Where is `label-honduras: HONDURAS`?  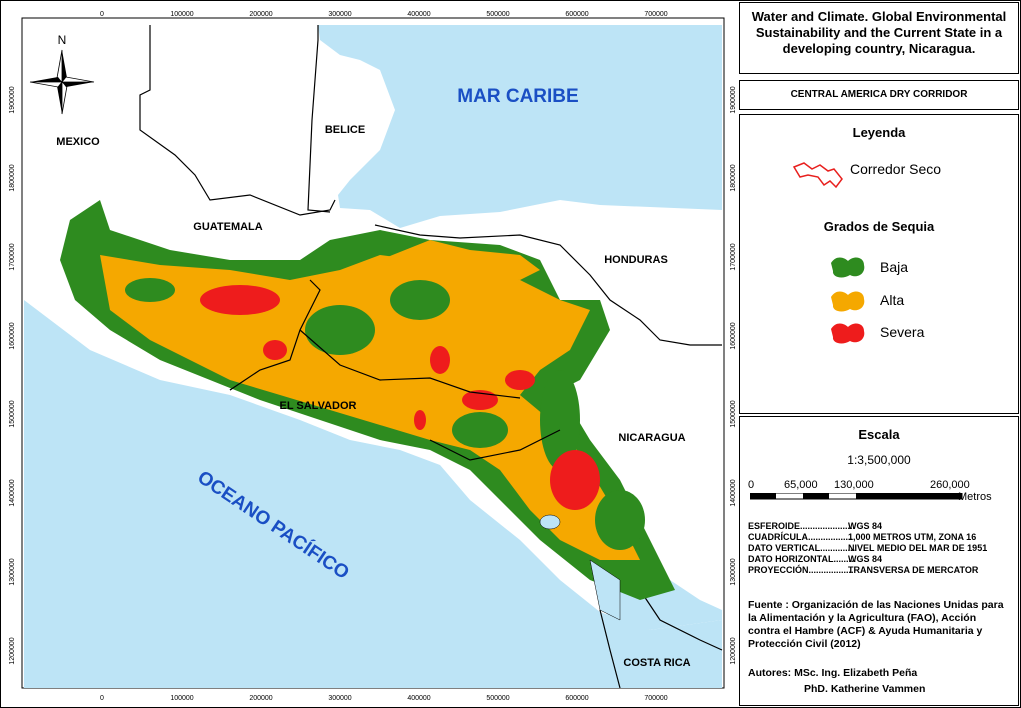 label-honduras: HONDURAS is located at coordinates (636, 260).